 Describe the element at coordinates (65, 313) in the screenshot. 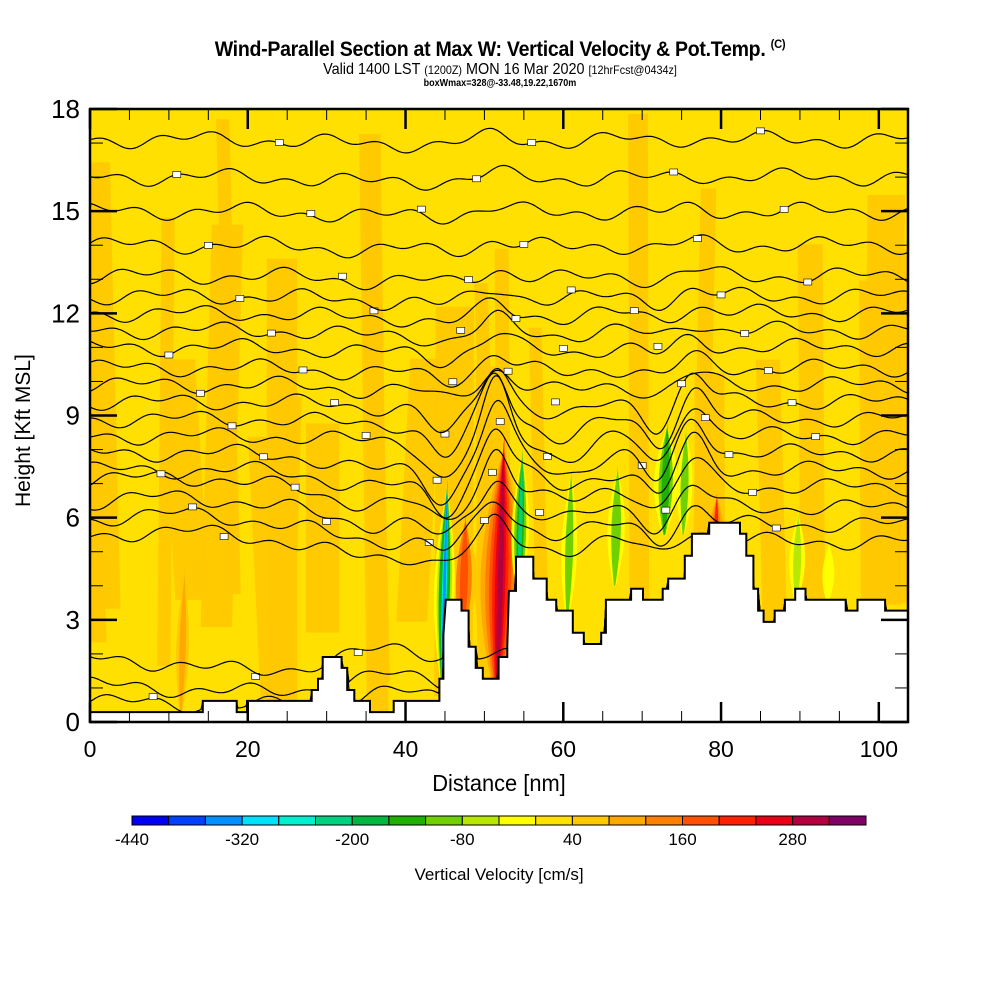

I see `y-tick-label: 12` at that location.